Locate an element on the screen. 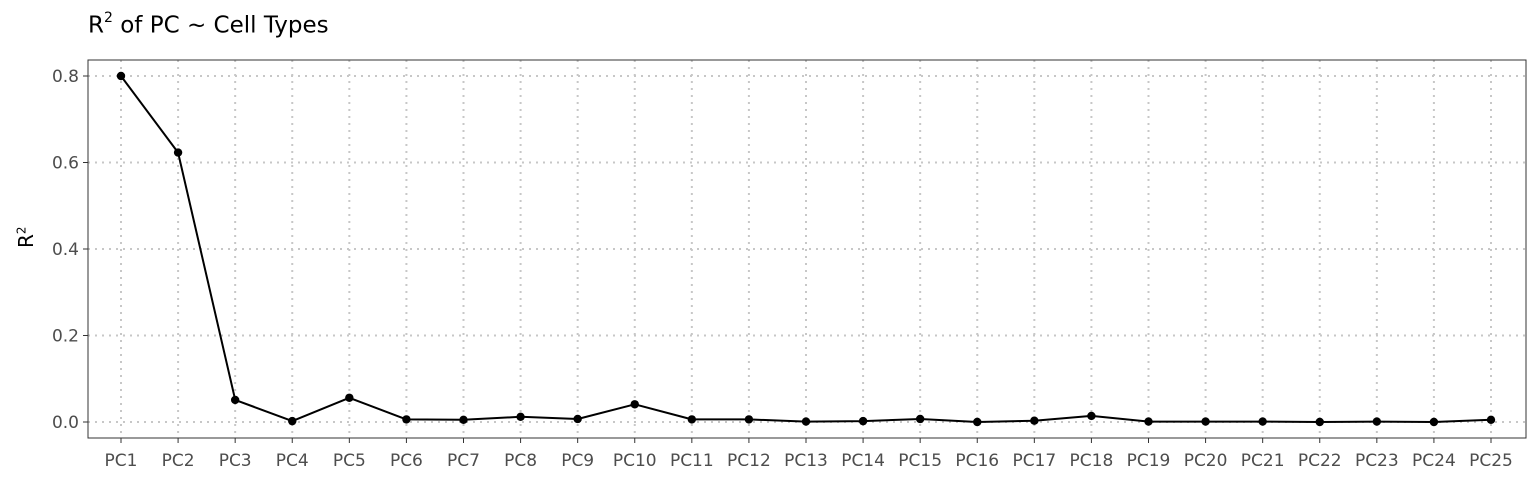 The height and width of the screenshot is (480, 1536). title-superscript: 2 is located at coordinates (108, 18).